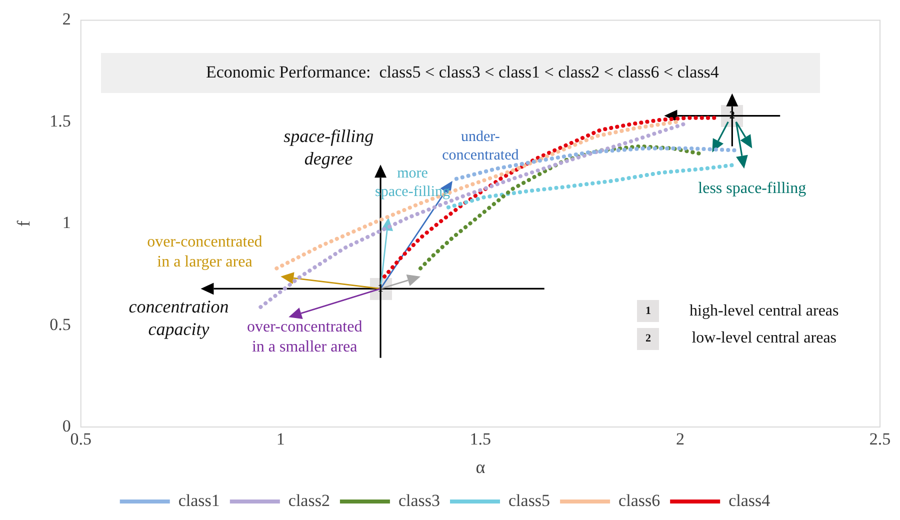 This screenshot has height=520, width=900. I want to click on legend-label: class1, so click(199, 500).